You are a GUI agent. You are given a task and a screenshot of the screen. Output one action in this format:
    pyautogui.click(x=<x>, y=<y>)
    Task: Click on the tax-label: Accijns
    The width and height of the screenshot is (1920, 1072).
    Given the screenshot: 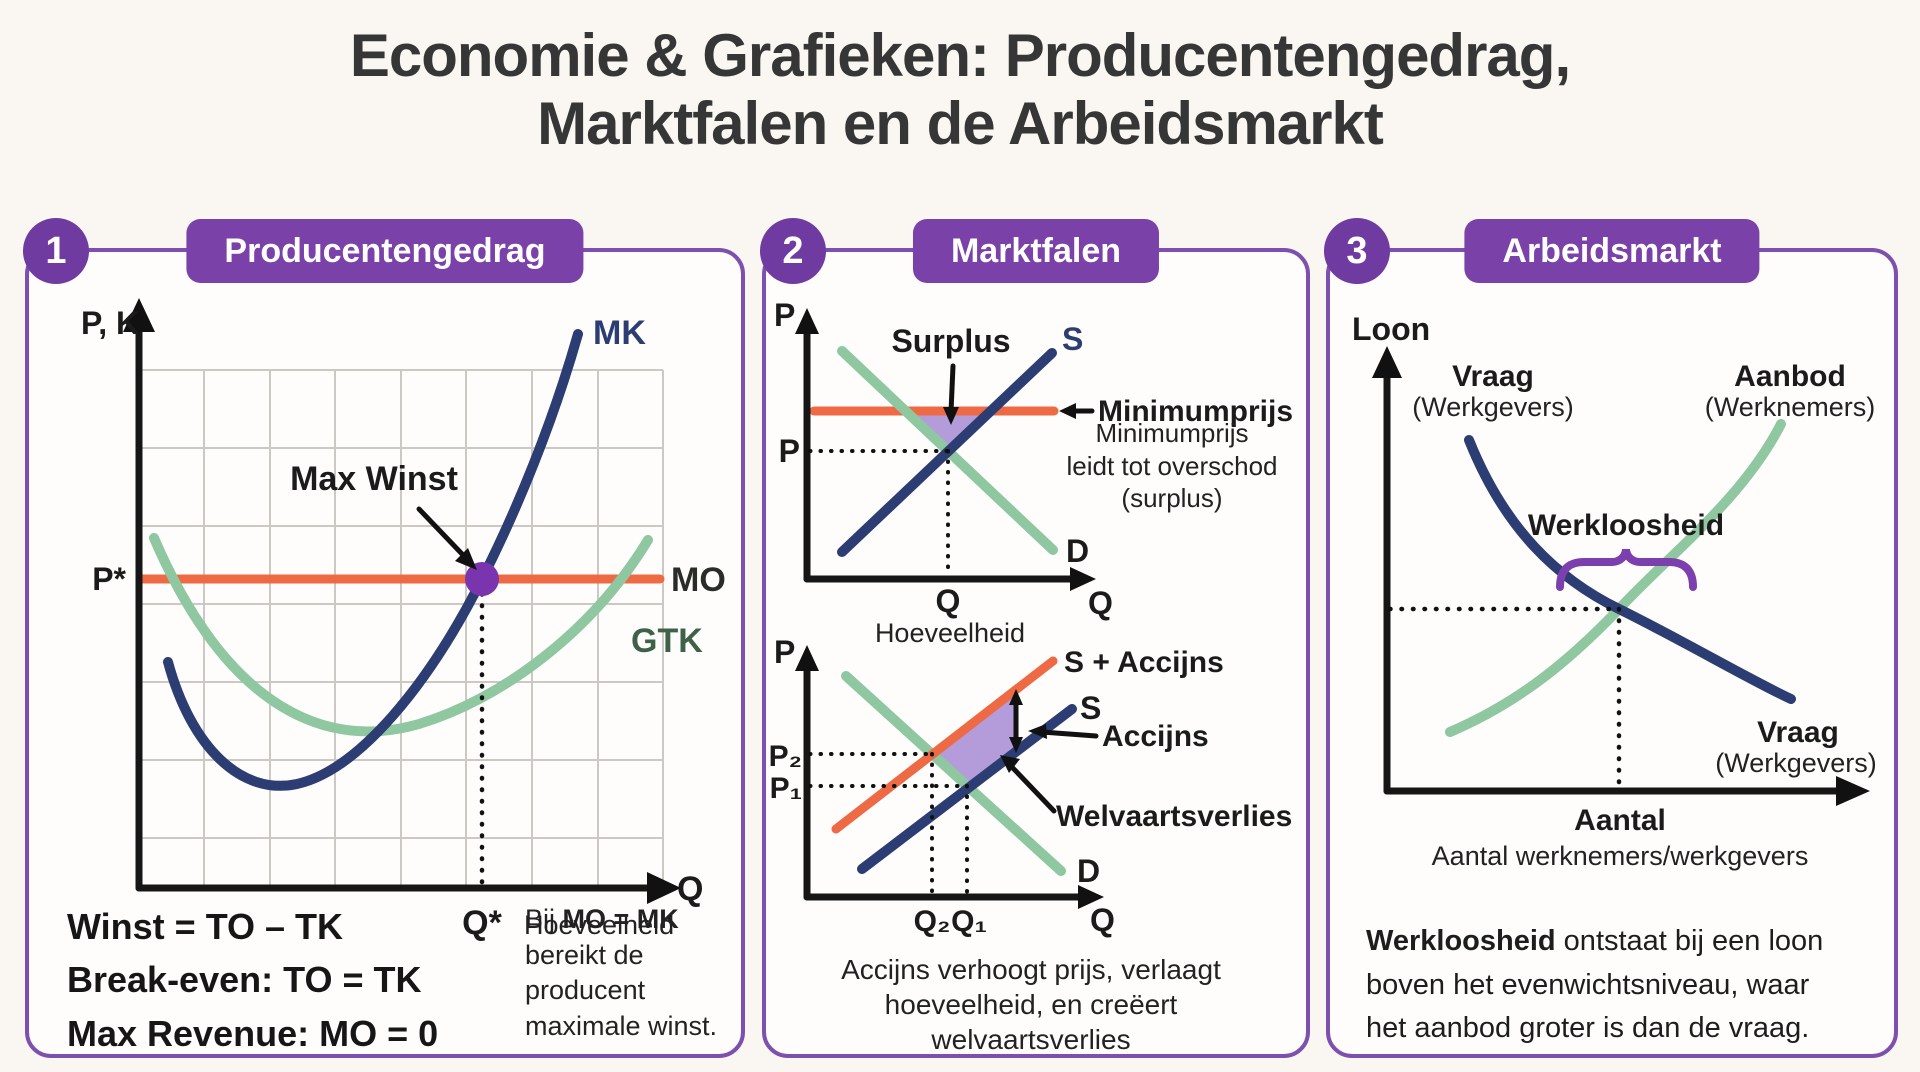 What is the action you would take?
    pyautogui.click(x=1155, y=736)
    